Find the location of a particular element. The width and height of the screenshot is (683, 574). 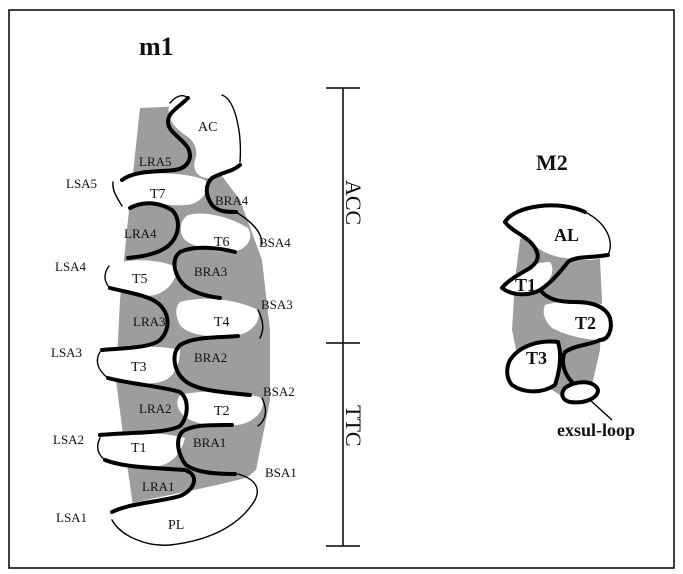

m1-label-bra2: BRA2 is located at coordinates (210, 357).